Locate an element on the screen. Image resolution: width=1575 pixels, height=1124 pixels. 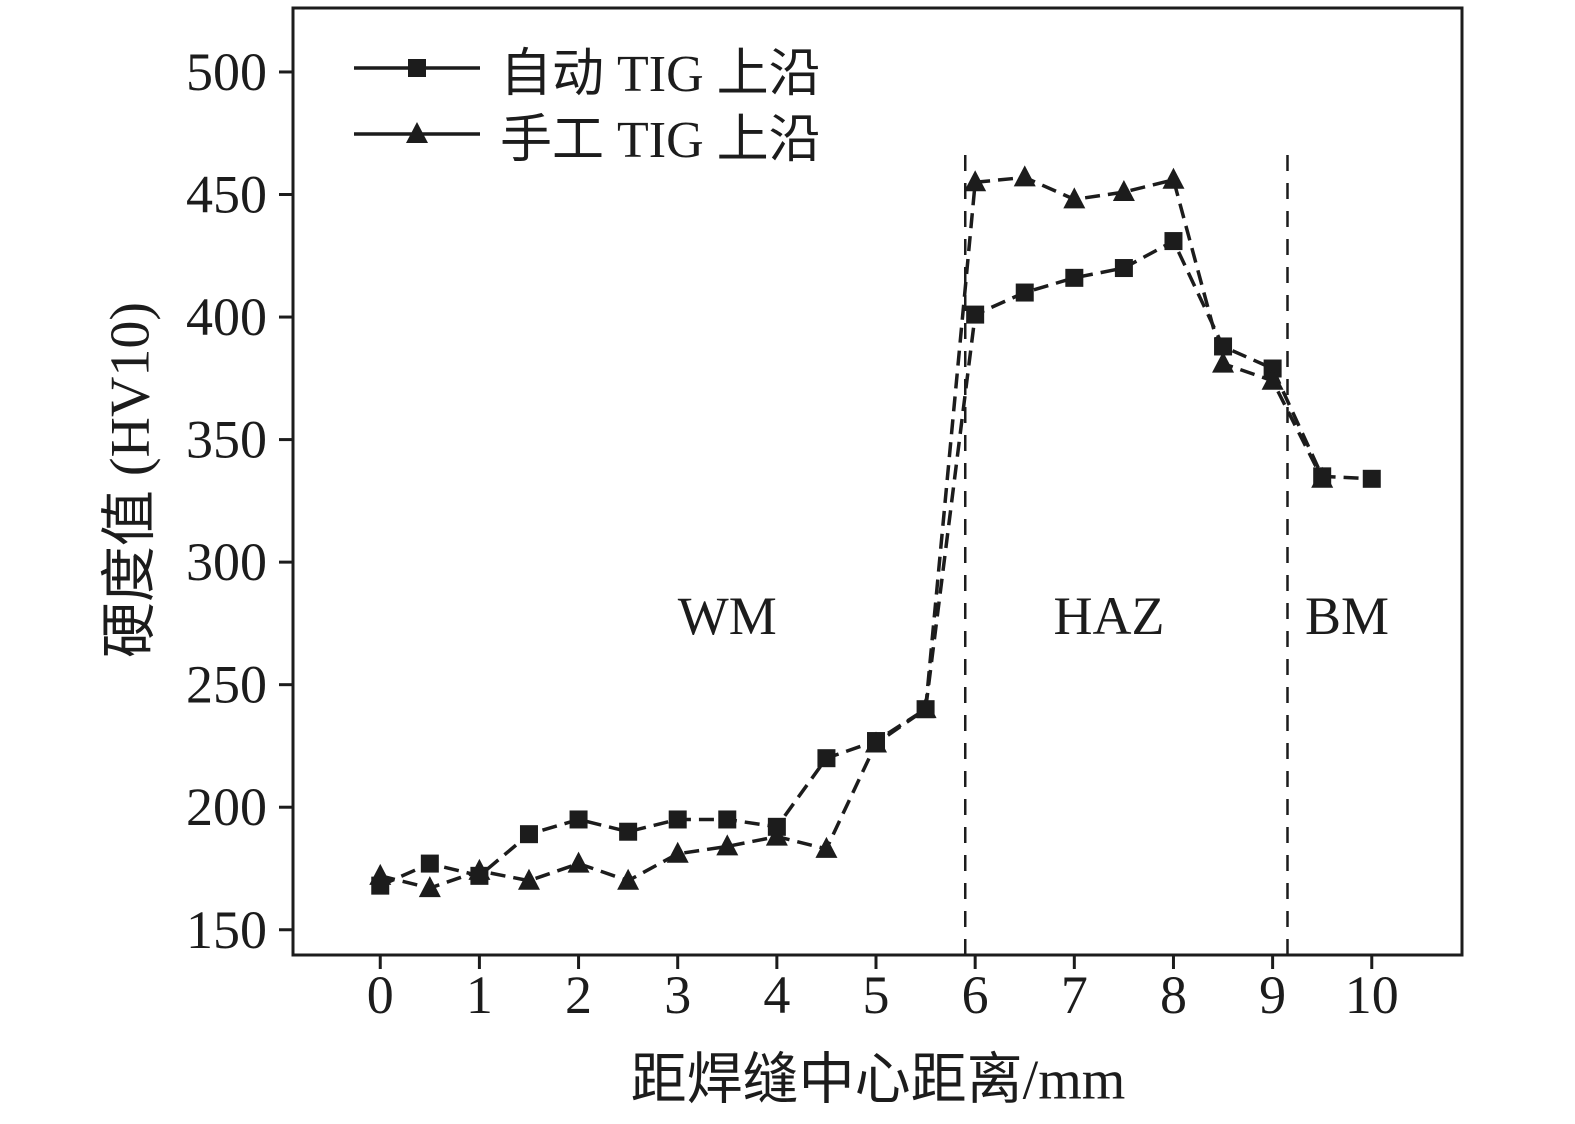
square-series-key-icon is located at coordinates (417, 68).